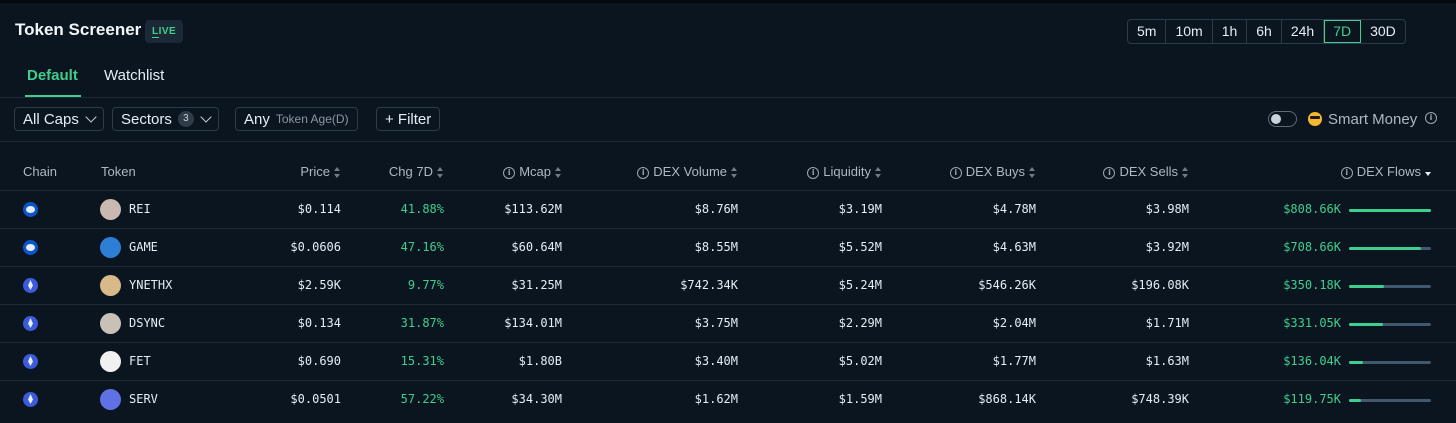  What do you see at coordinates (315, 399) in the screenshot?
I see `price-cell: $0.0501` at bounding box center [315, 399].